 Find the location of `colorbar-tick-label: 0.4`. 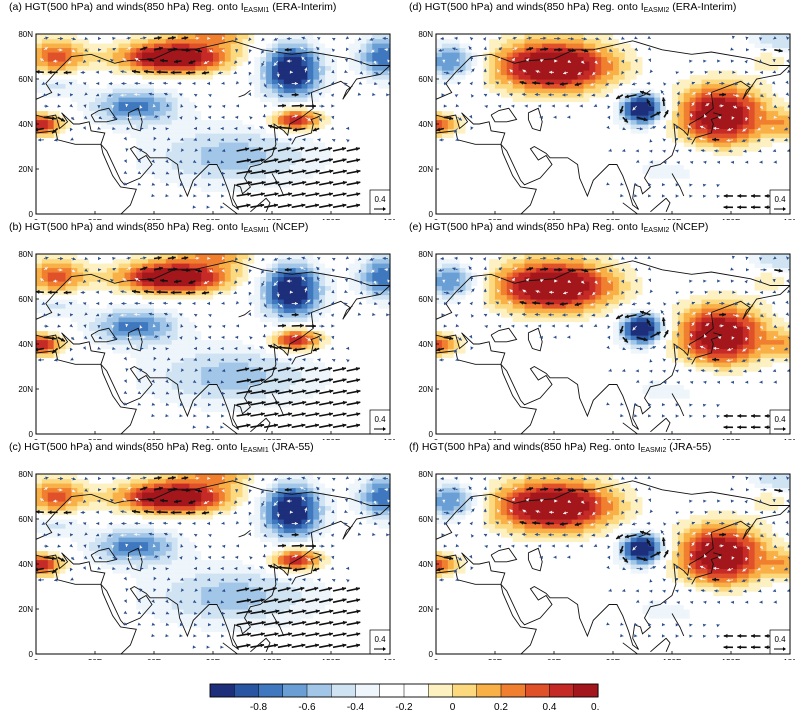

colorbar-tick-label: 0.4 is located at coordinates (550, 707).